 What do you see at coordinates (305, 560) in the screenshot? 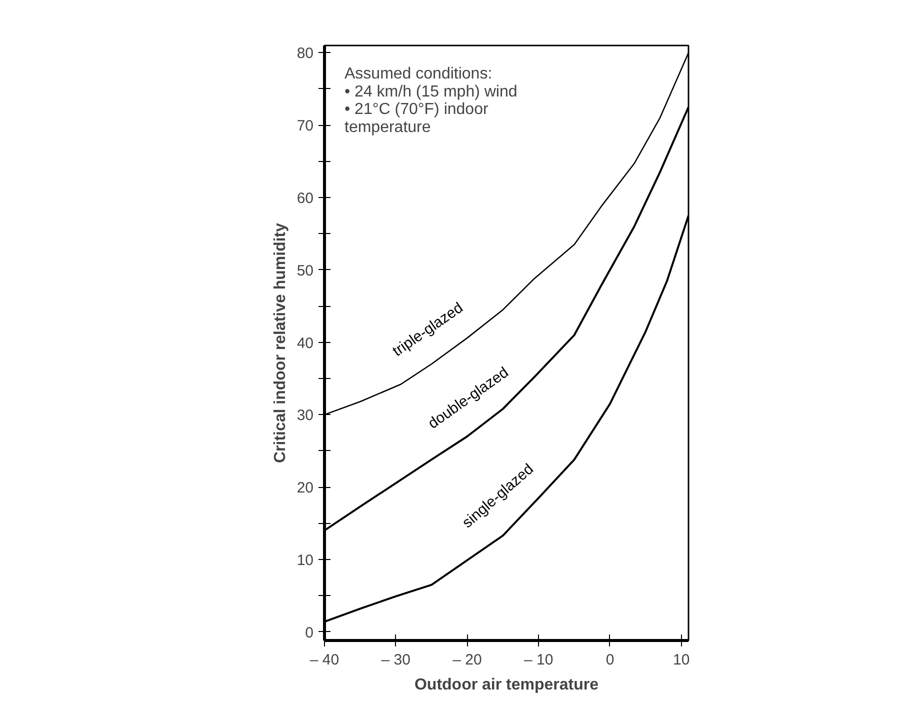
I see `y-tick-label: 10` at bounding box center [305, 560].